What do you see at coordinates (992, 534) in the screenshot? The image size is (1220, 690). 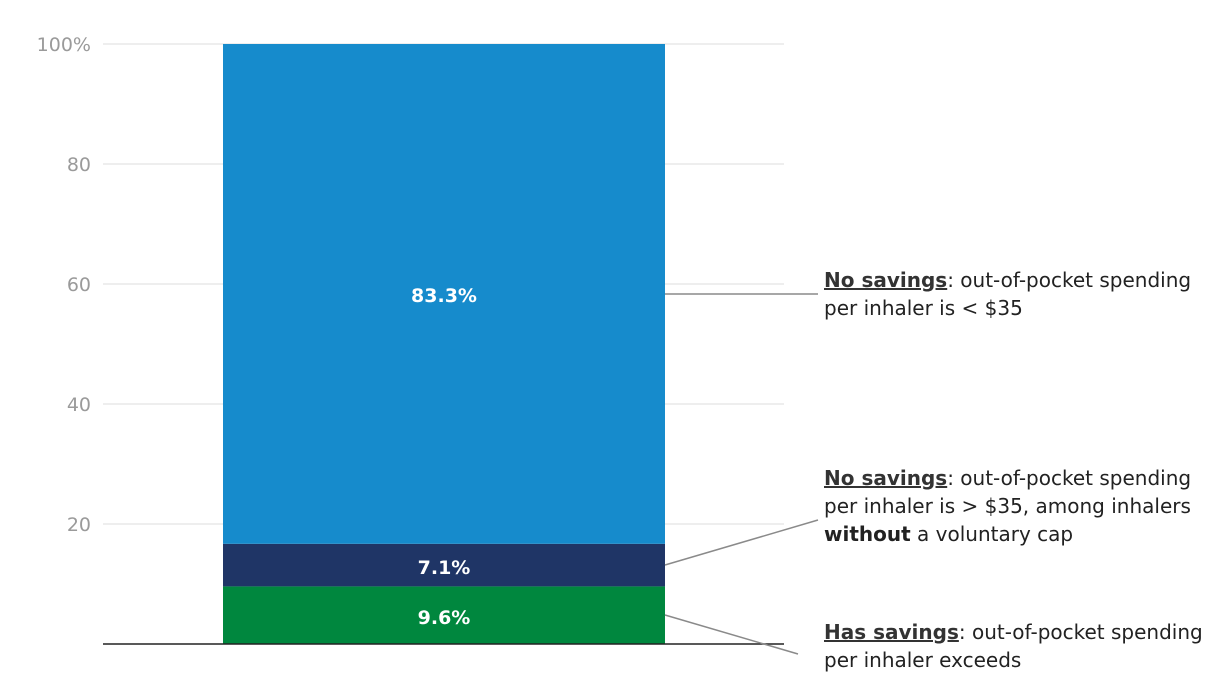 I see `annotation-text: a voluntary cap` at bounding box center [992, 534].